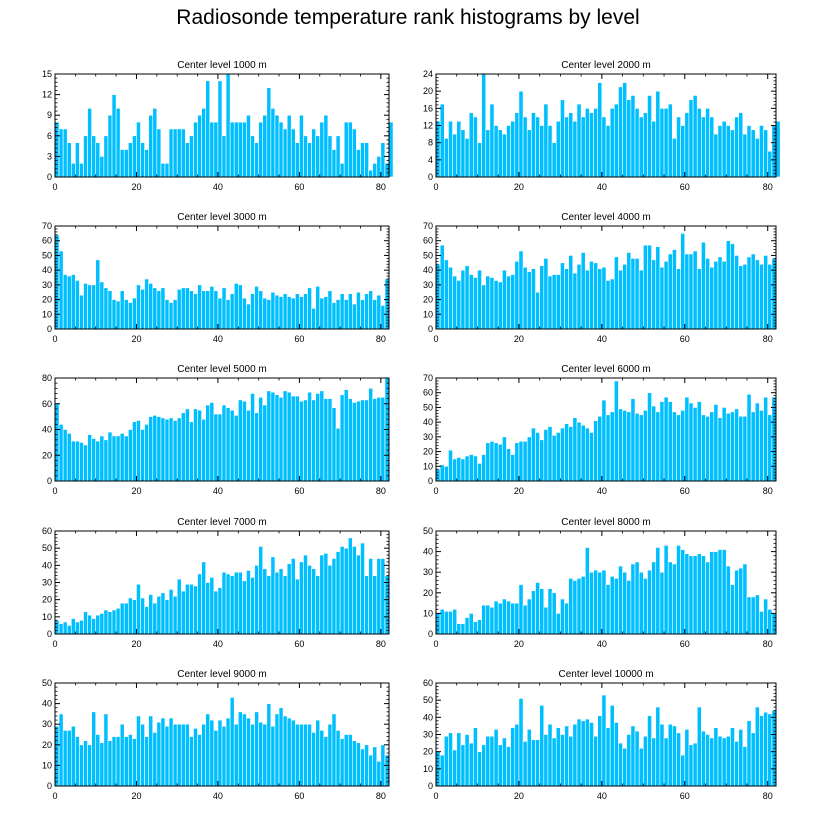 This screenshot has height=824, width=816. What do you see at coordinates (430, 143) in the screenshot?
I see `y-tick-label: 8` at bounding box center [430, 143].